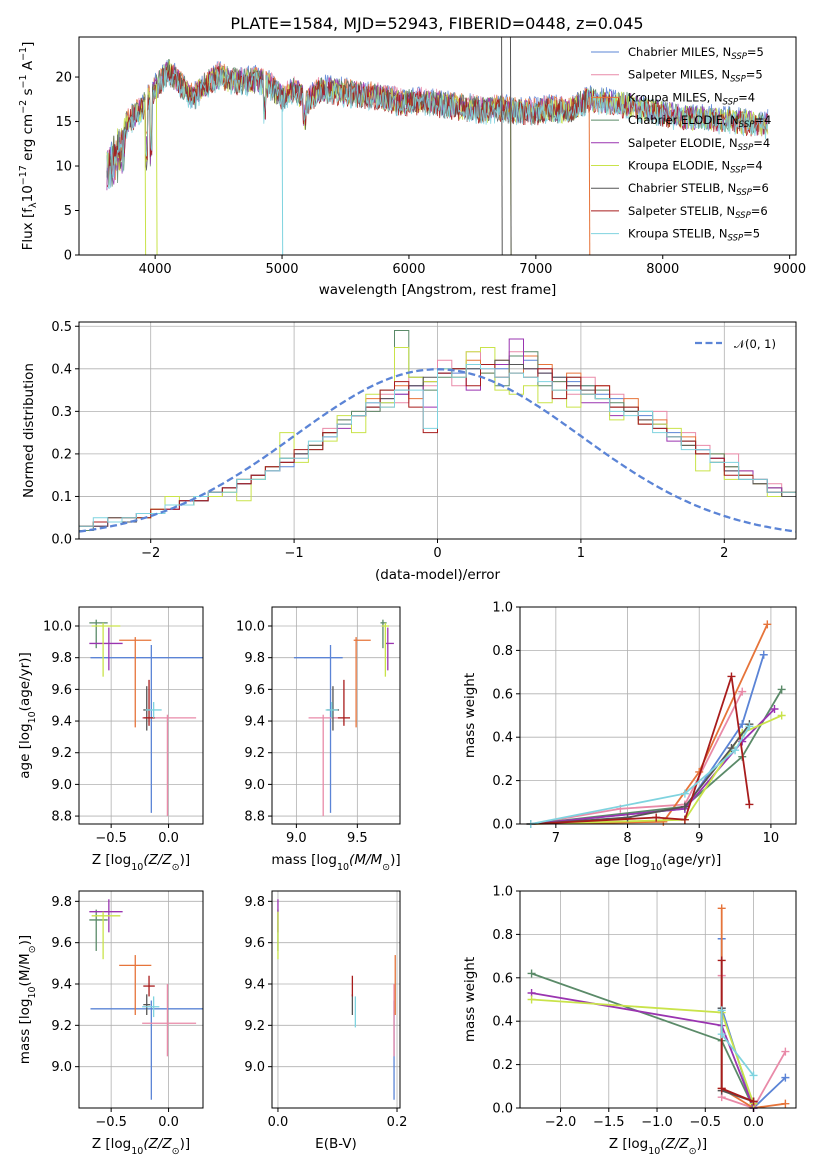  What do you see at coordinates (61, 454) in the screenshot?
I see `y-tick-label: 0.2` at bounding box center [61, 454].